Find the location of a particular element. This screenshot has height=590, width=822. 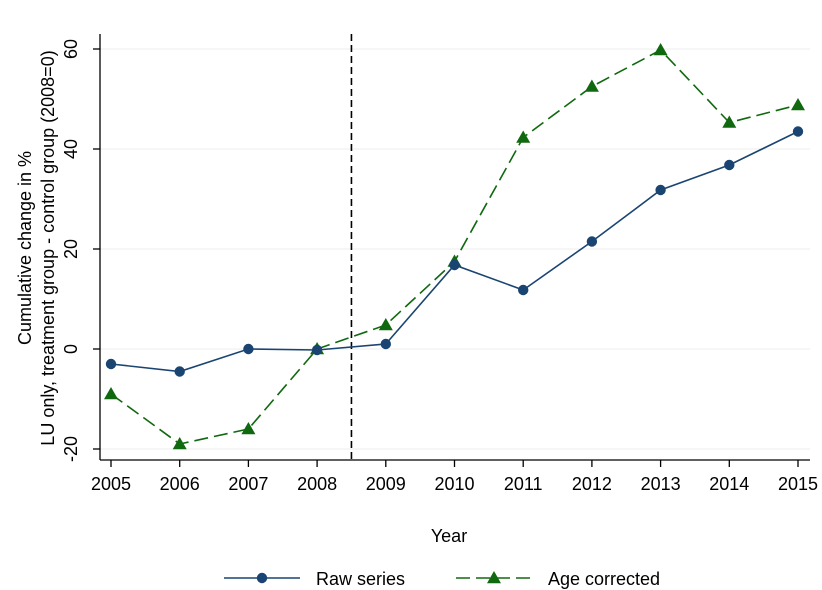

x-tick-label: 2006 is located at coordinates (180, 484).